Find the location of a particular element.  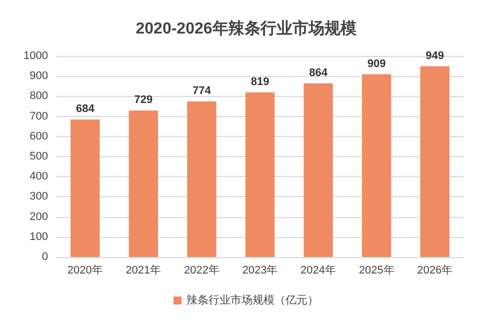

y-tick-label: 600 is located at coordinates (39, 136).